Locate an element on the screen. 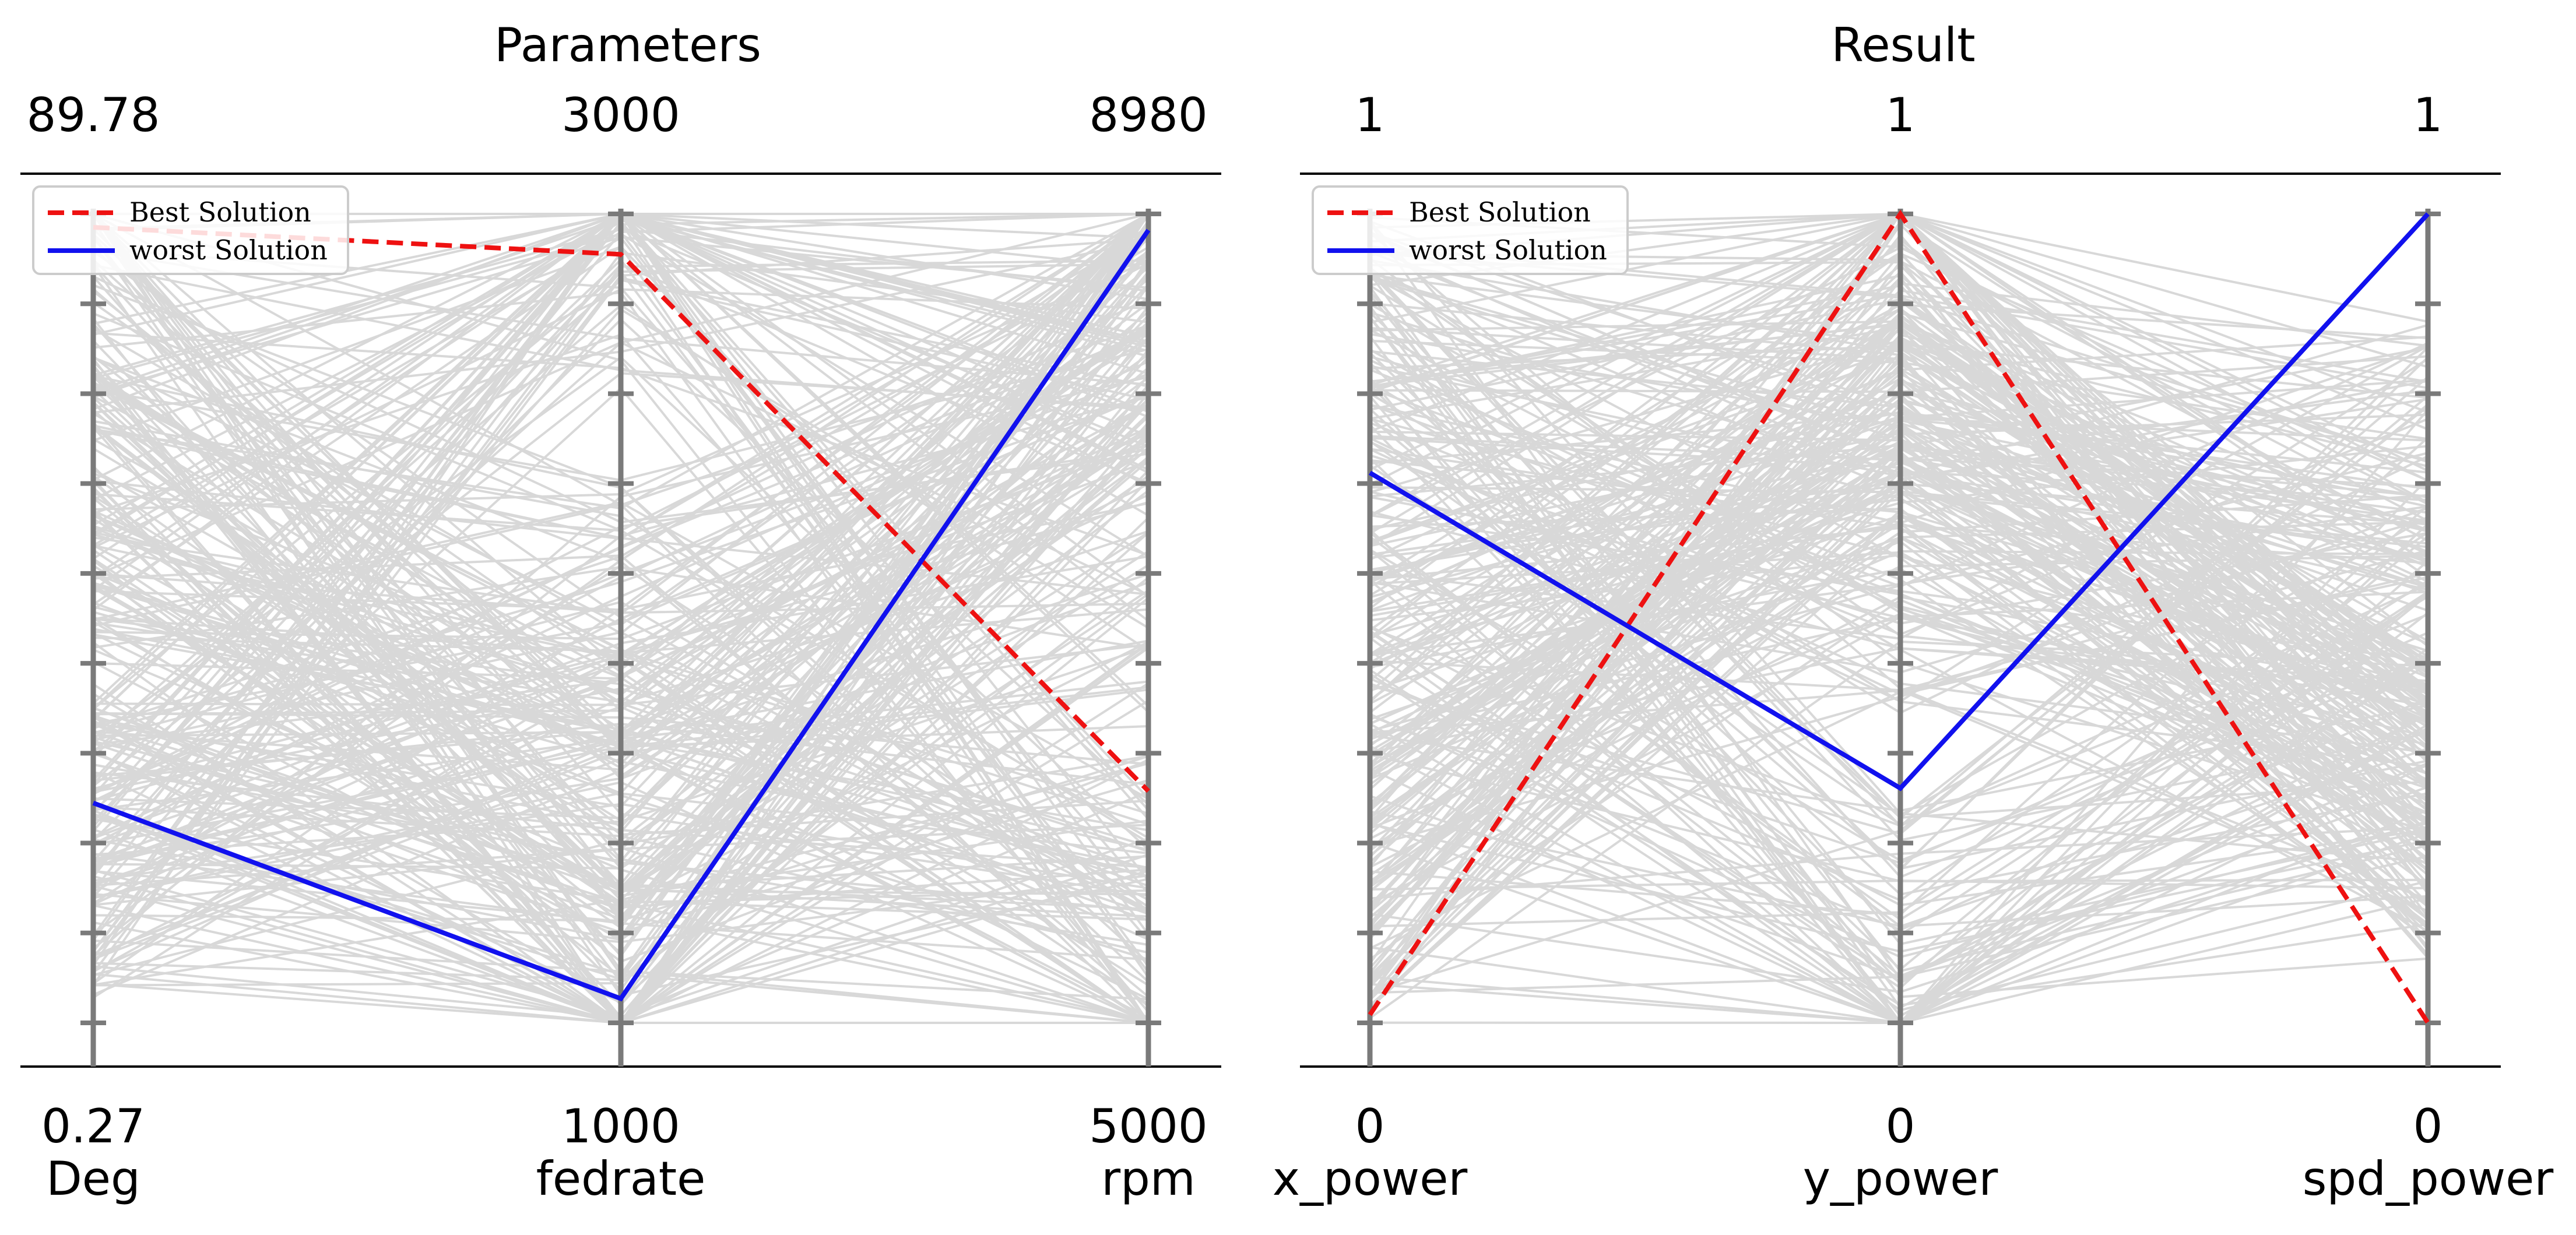  axis-max-label: 8980 is located at coordinates (1148, 115).